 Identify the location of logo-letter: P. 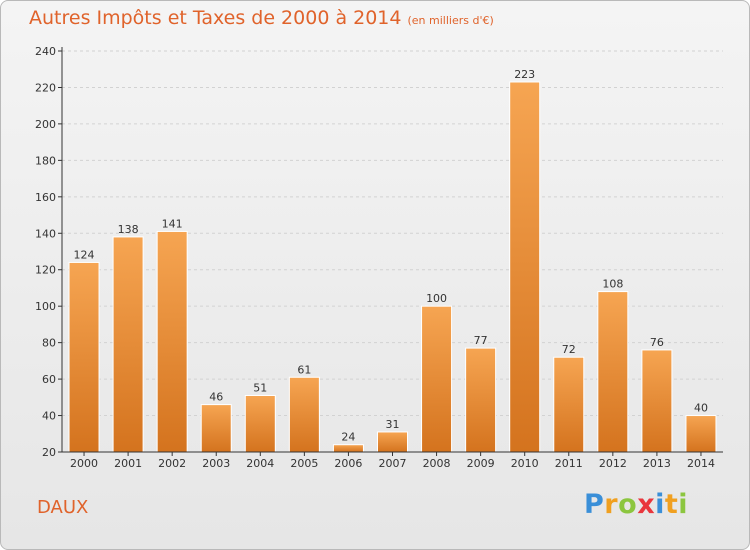
(594, 504).